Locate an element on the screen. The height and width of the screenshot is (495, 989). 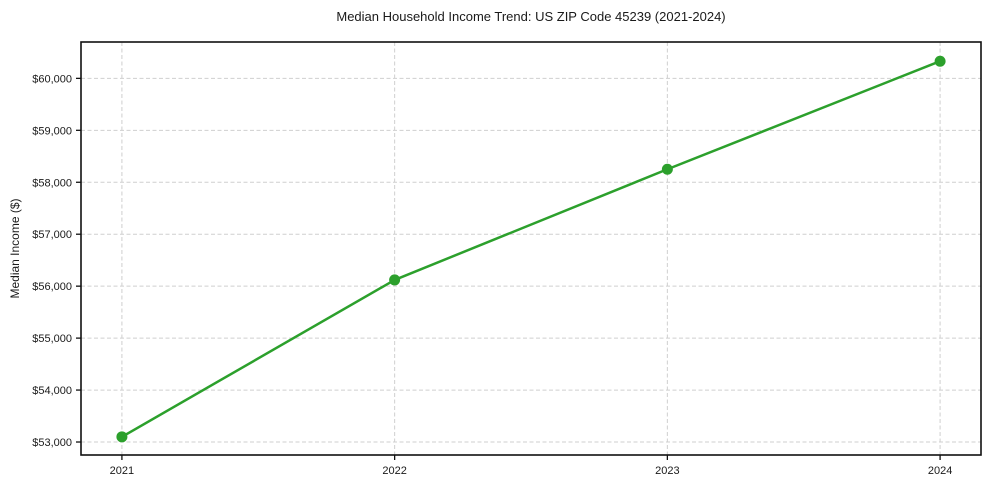
x-tick-label: 2022 is located at coordinates (394, 471).